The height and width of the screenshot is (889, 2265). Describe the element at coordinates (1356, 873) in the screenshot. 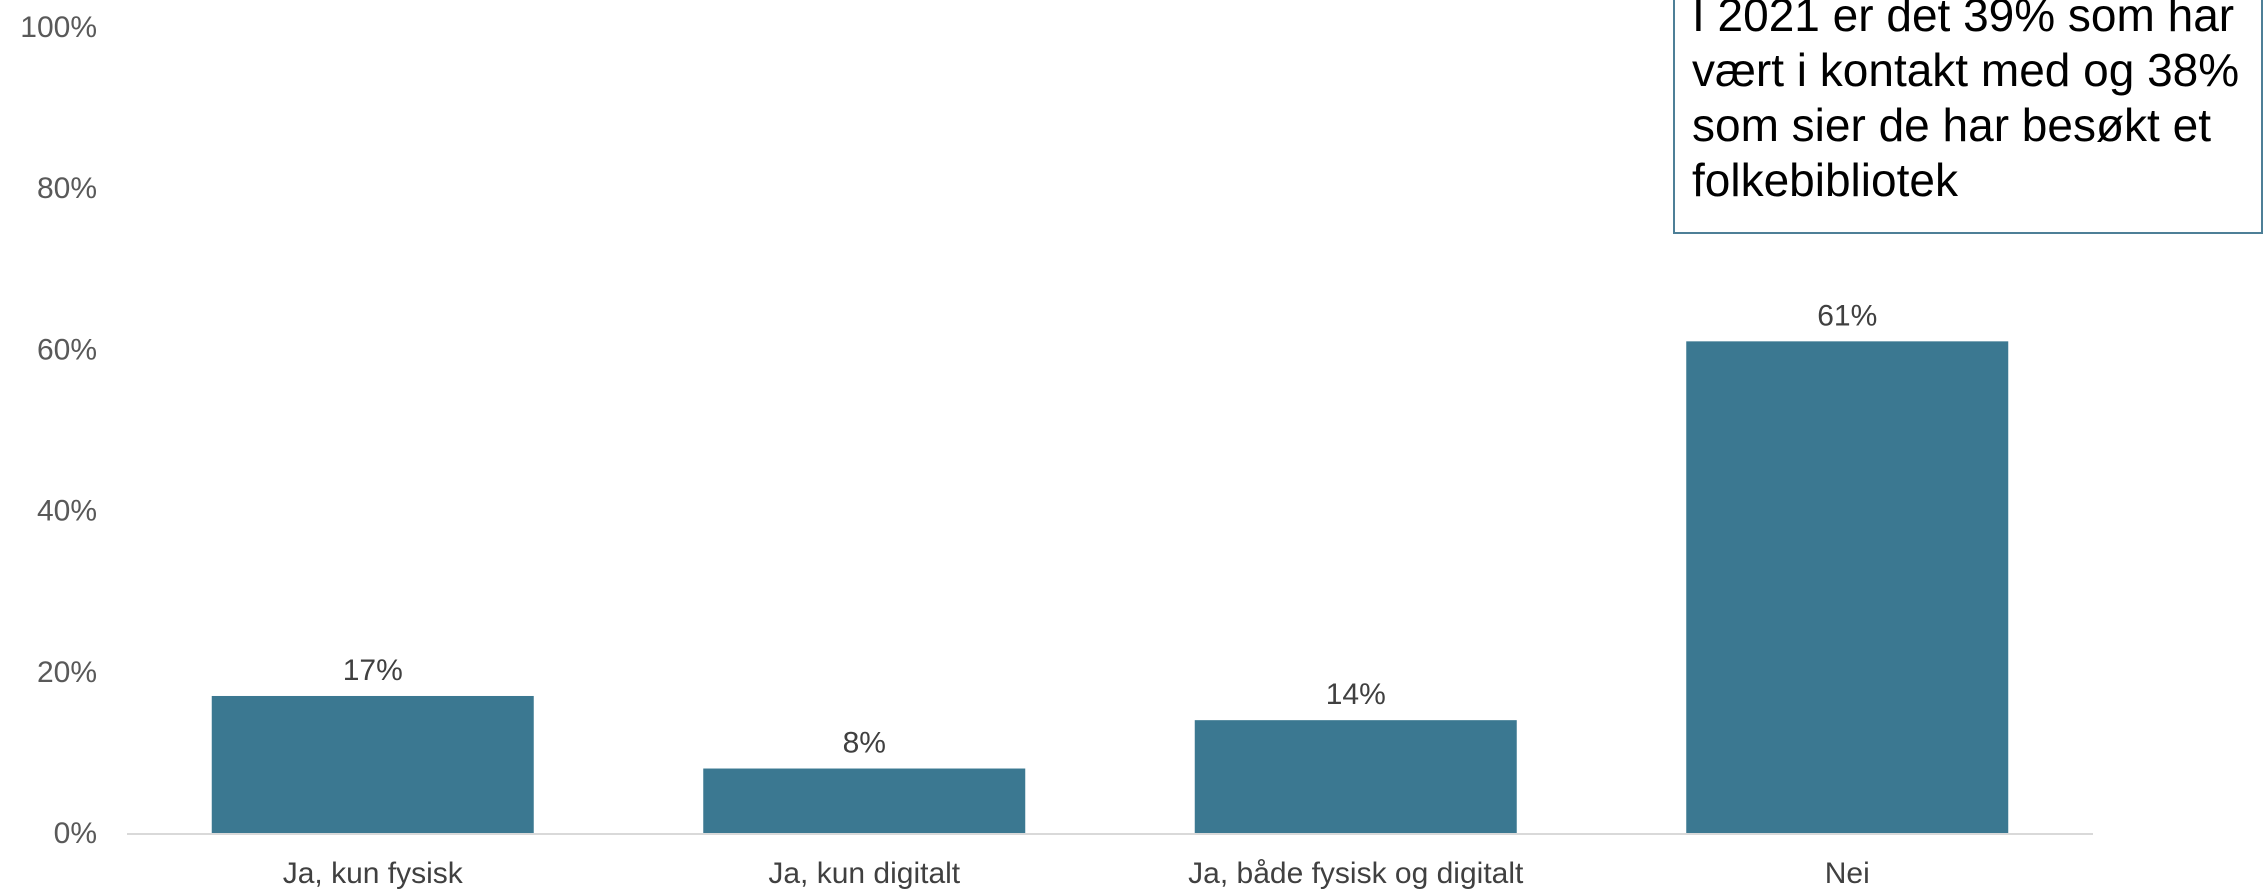

I see `x-tick-label: Ja, både fysisk og digitalt` at that location.